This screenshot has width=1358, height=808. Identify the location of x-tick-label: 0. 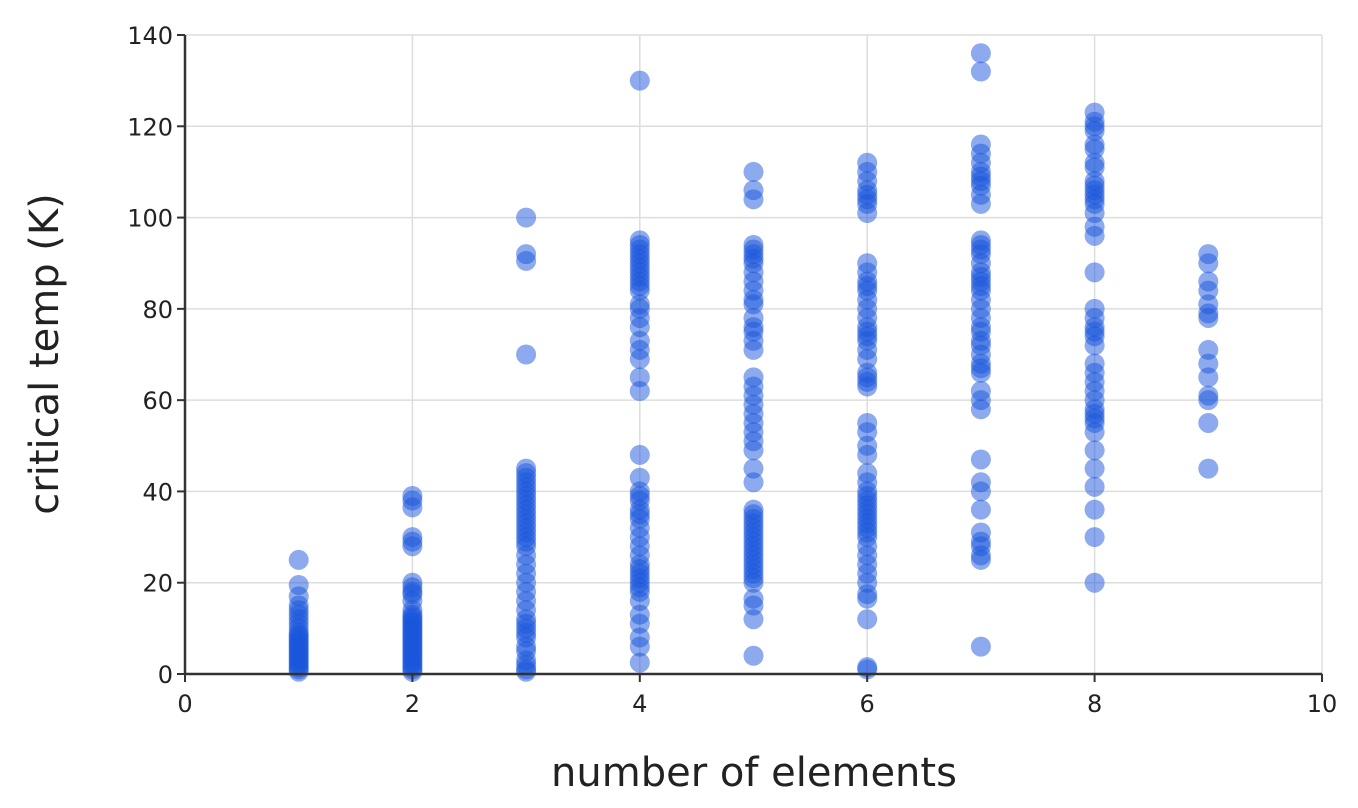
(184, 704).